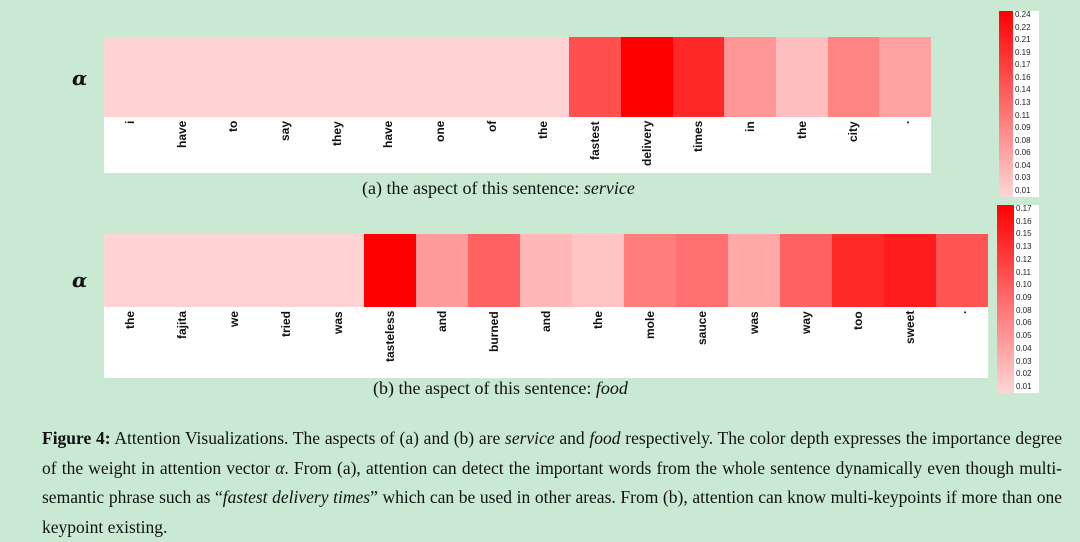 The width and height of the screenshot is (1080, 542). I want to click on caption-b: (b) the aspect of this sentence: food, so click(500, 388).